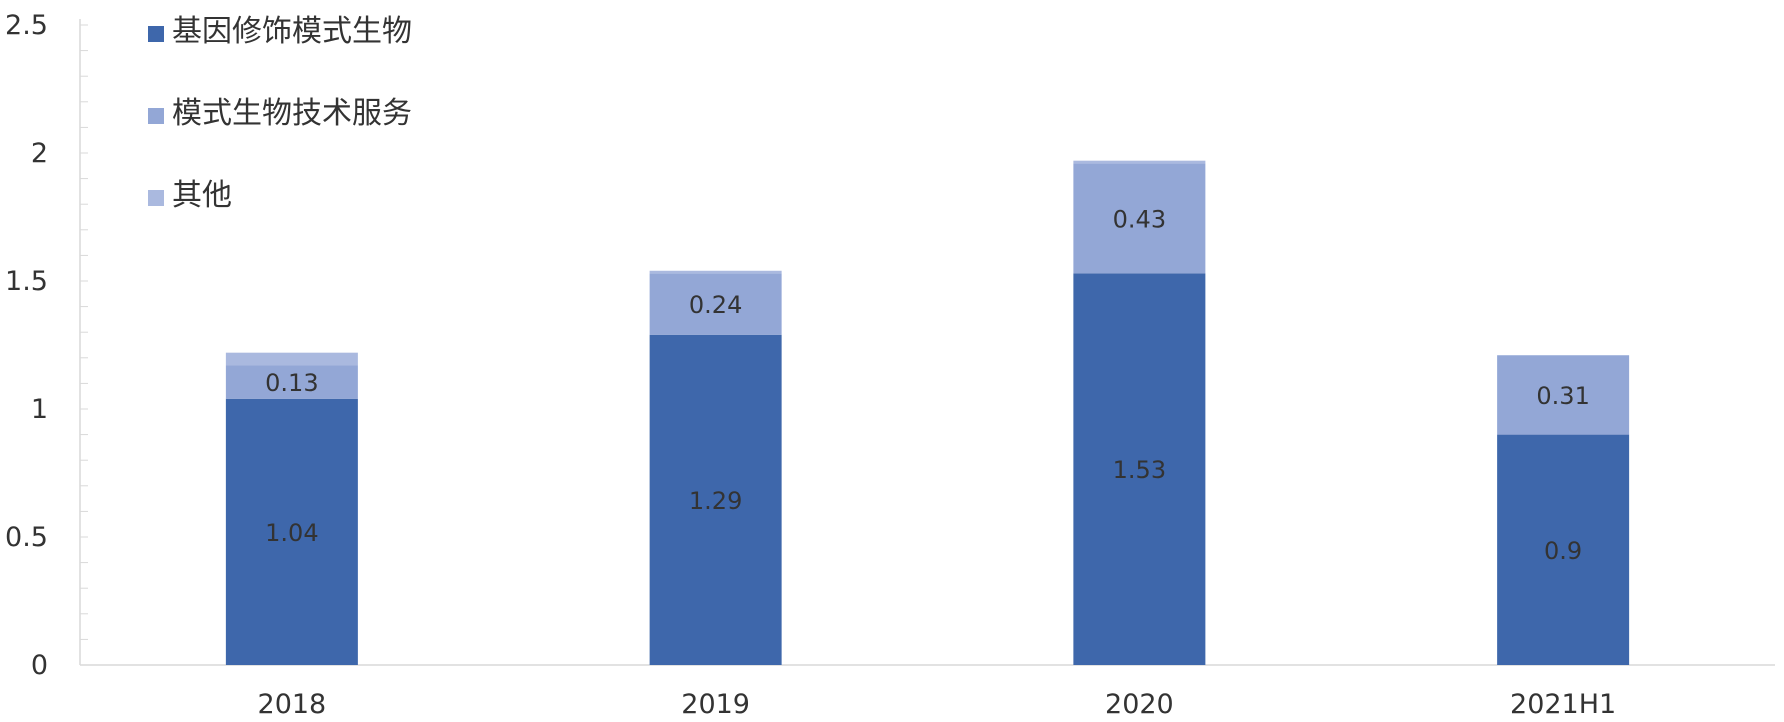  What do you see at coordinates (39, 665) in the screenshot?
I see `y-tick-label: 0` at bounding box center [39, 665].